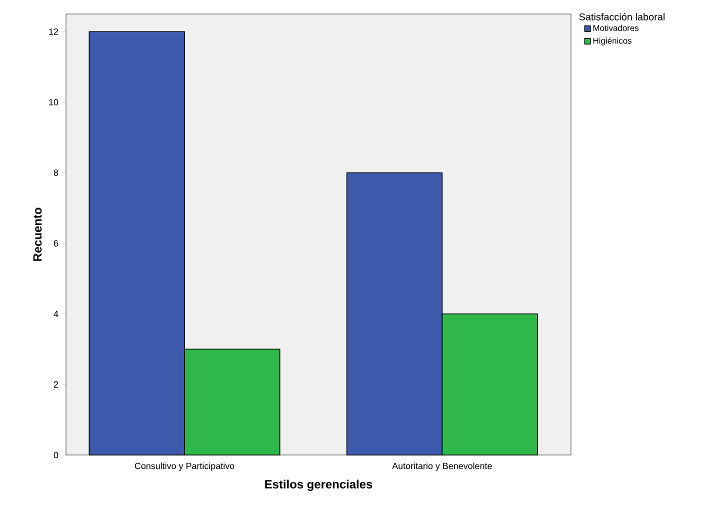 The height and width of the screenshot is (517, 725). What do you see at coordinates (37, 234) in the screenshot?
I see `y-axis-title: Recuento` at bounding box center [37, 234].